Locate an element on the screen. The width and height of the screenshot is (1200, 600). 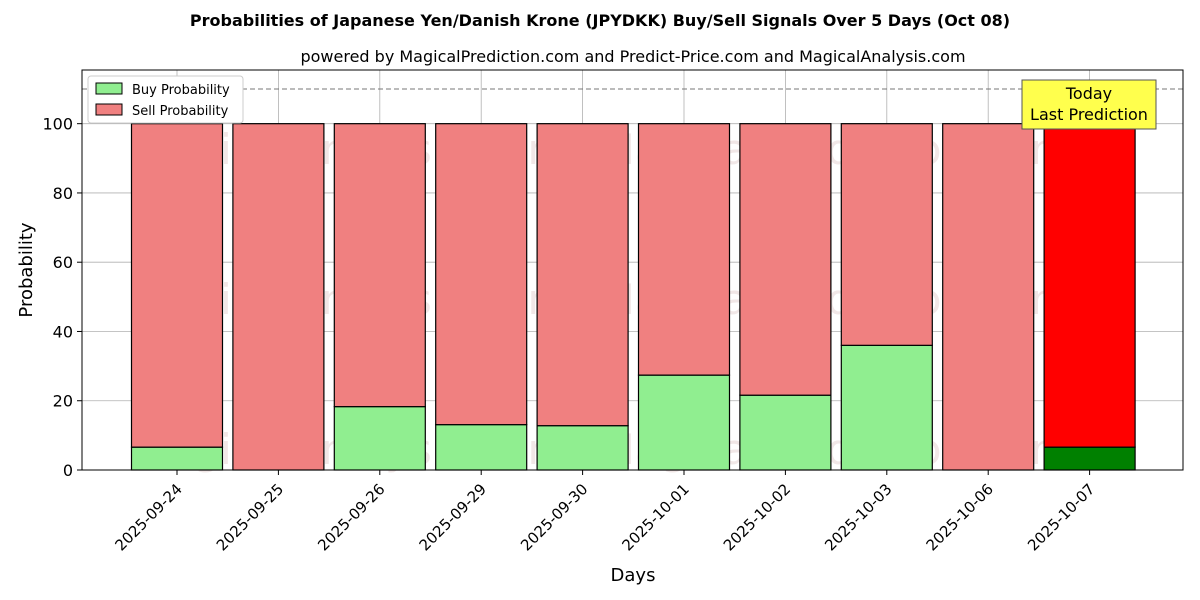
y-axis-label: Probability is located at coordinates (26, 269).